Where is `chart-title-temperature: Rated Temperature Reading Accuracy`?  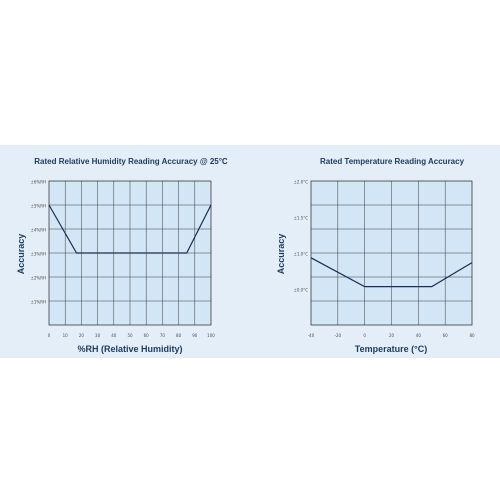 chart-title-temperature: Rated Temperature Reading Accuracy is located at coordinates (392, 161).